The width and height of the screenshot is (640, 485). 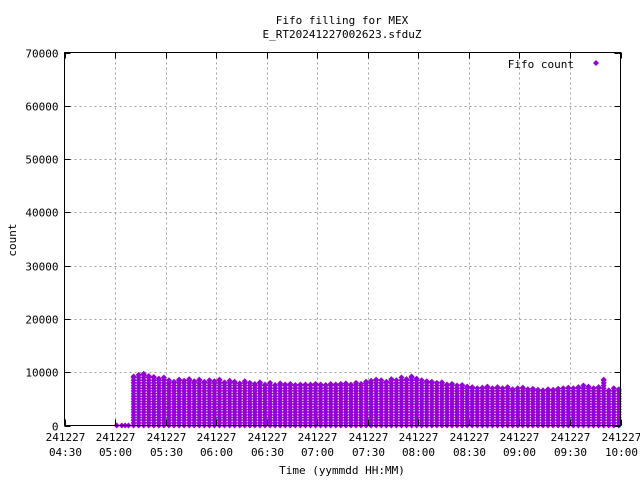 I want to click on x-tick-label-time: 04:30, so click(x=65, y=452).